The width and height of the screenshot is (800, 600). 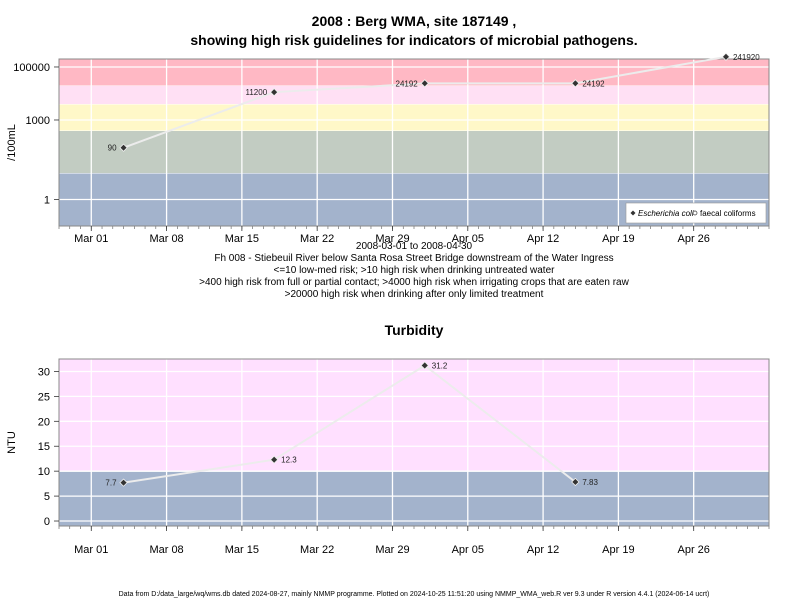 What do you see at coordinates (440, 365) in the screenshot?
I see `data-label: 31.2` at bounding box center [440, 365].